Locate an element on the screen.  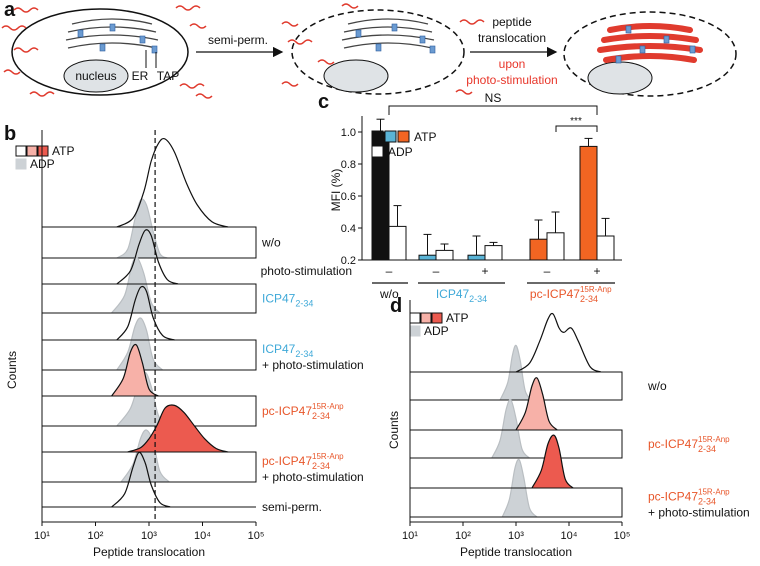
step-label: semi-perm. is located at coordinates (238, 40).